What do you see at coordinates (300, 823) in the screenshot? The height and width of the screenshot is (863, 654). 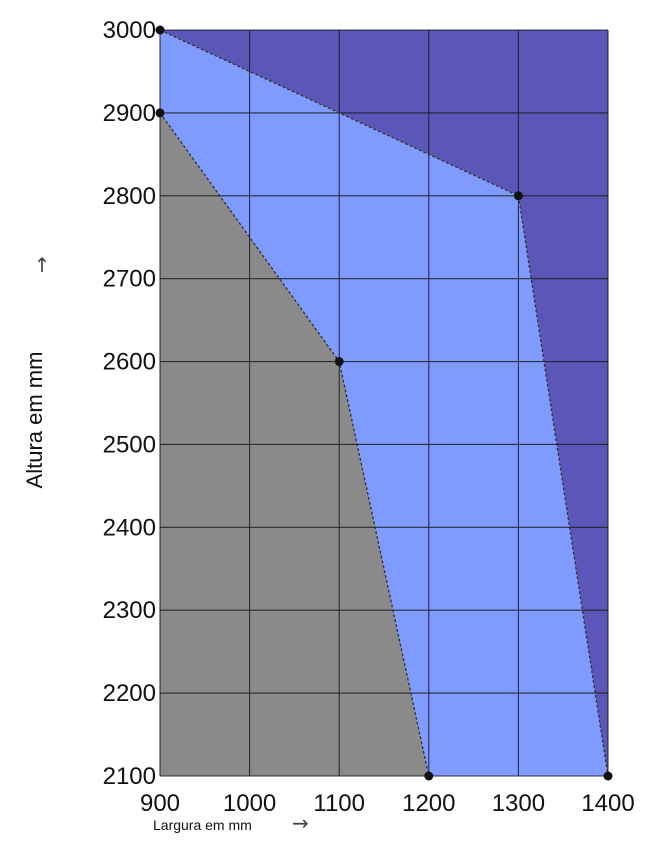 I see `x-axis-arrow: →` at bounding box center [300, 823].